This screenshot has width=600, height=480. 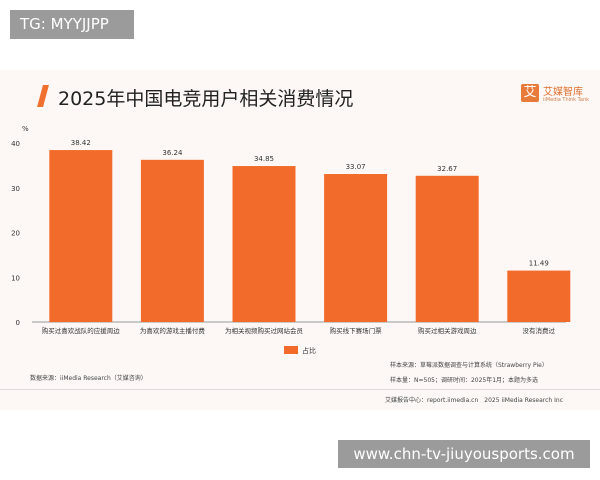 What do you see at coordinates (464, 380) in the screenshot?
I see `sample-size: 样本量：N=505；调研时间：2025年1月；本题为多选` at bounding box center [464, 380].